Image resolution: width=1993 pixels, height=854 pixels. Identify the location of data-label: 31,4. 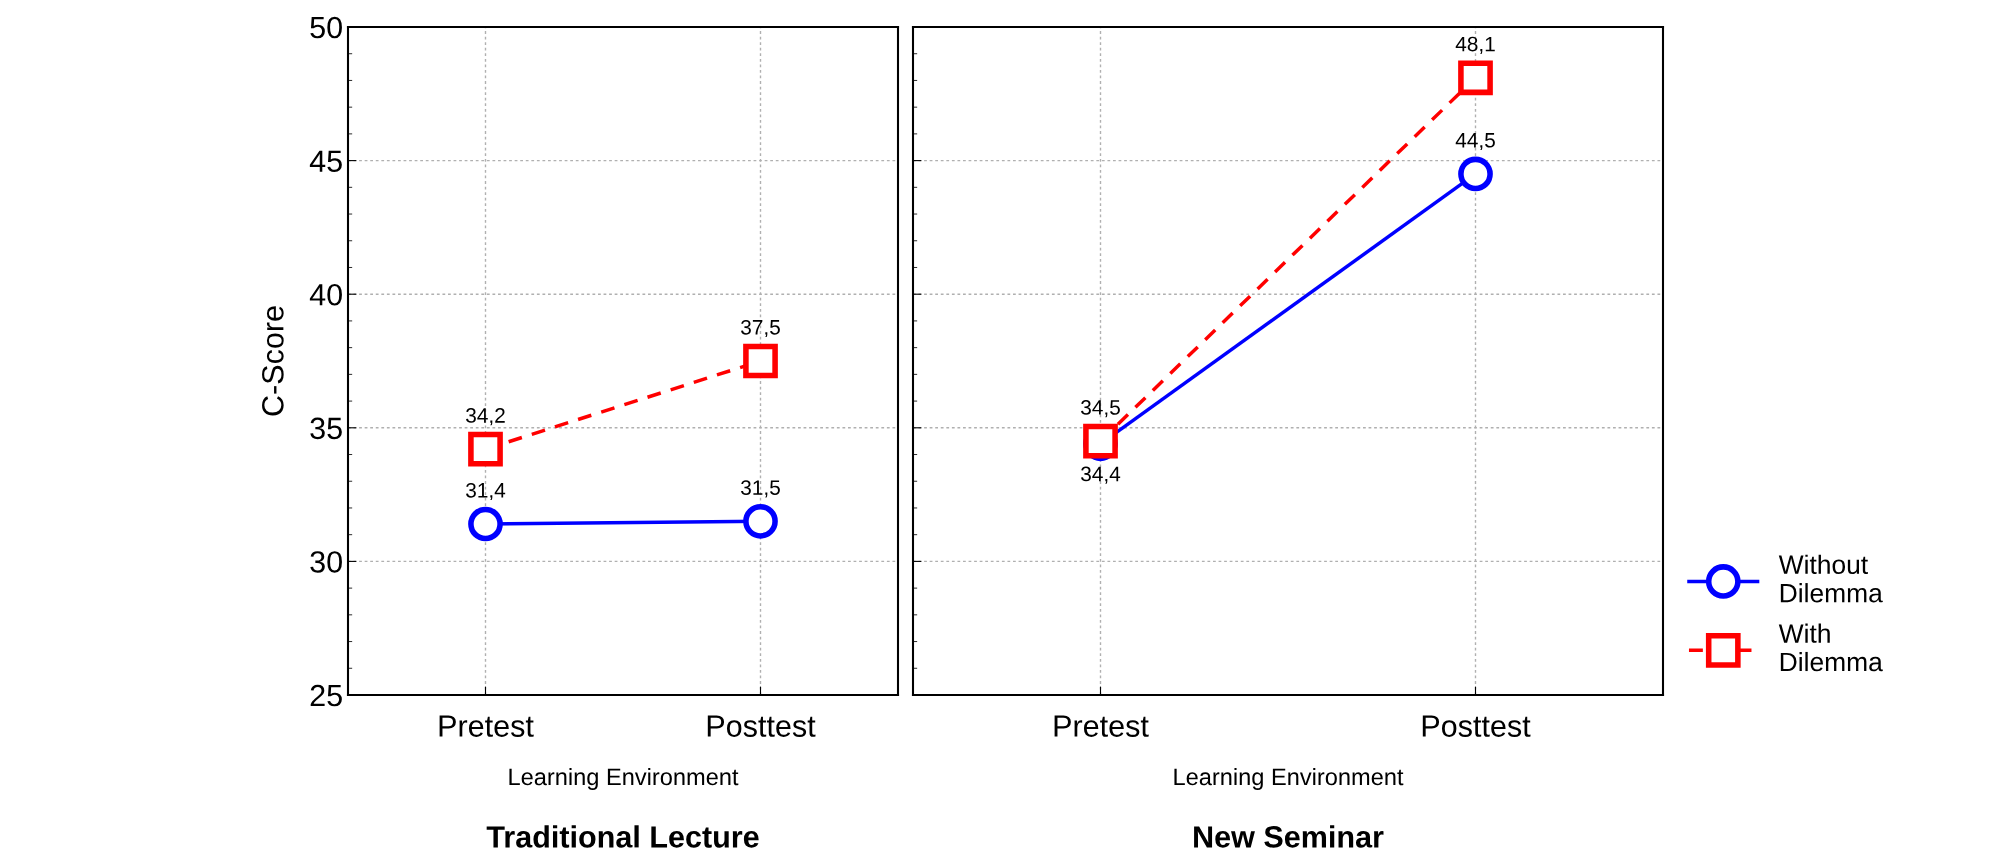
(486, 491).